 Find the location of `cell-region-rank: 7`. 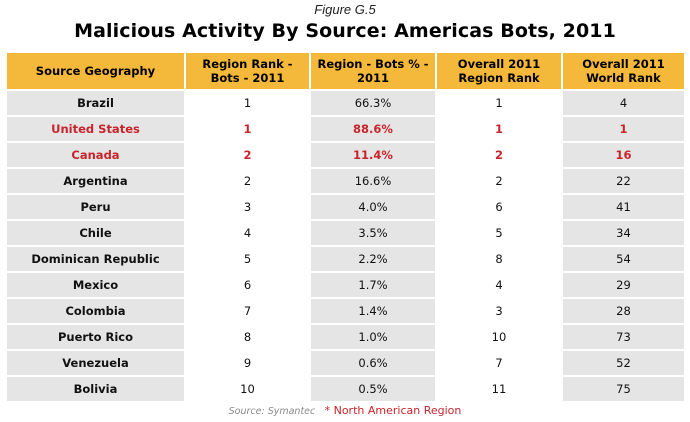

cell-region-rank: 7 is located at coordinates (247, 311).